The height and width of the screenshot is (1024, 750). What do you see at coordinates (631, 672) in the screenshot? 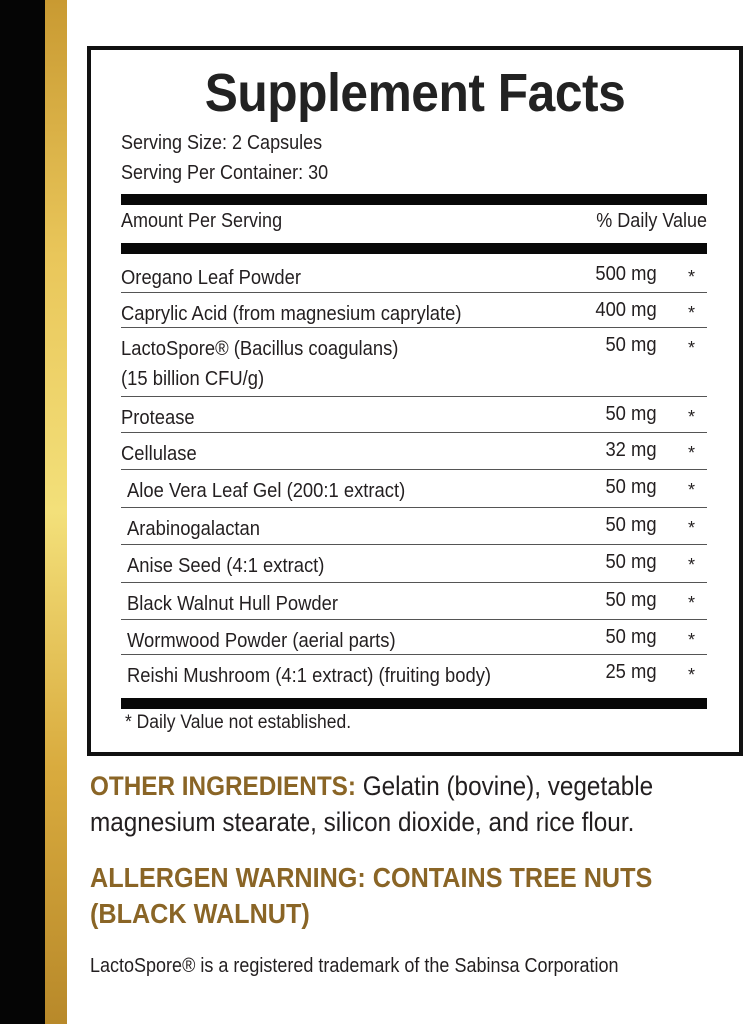
I see `ingredient-amount: 25 mg` at bounding box center [631, 672].